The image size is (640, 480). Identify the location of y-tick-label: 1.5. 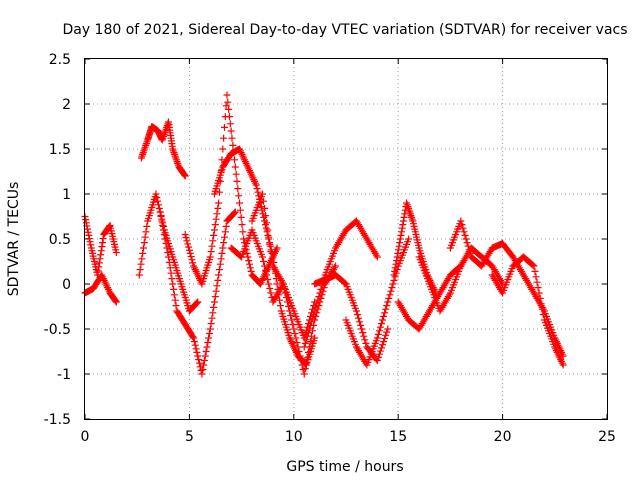
(60, 150).